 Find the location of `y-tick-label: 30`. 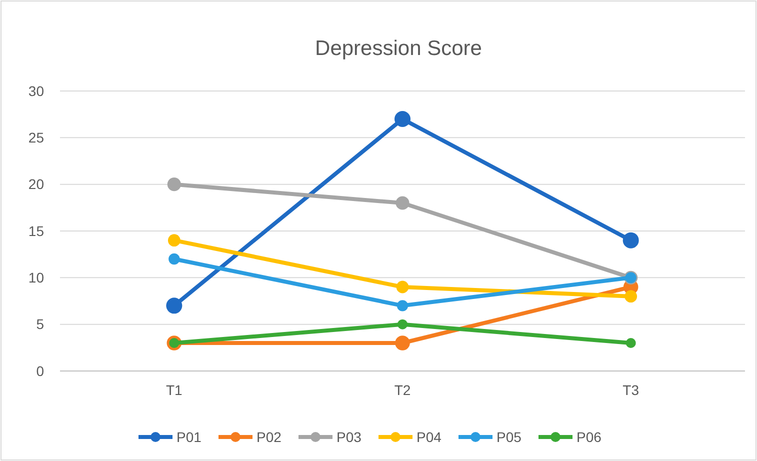

y-tick-label: 30 is located at coordinates (36, 90).